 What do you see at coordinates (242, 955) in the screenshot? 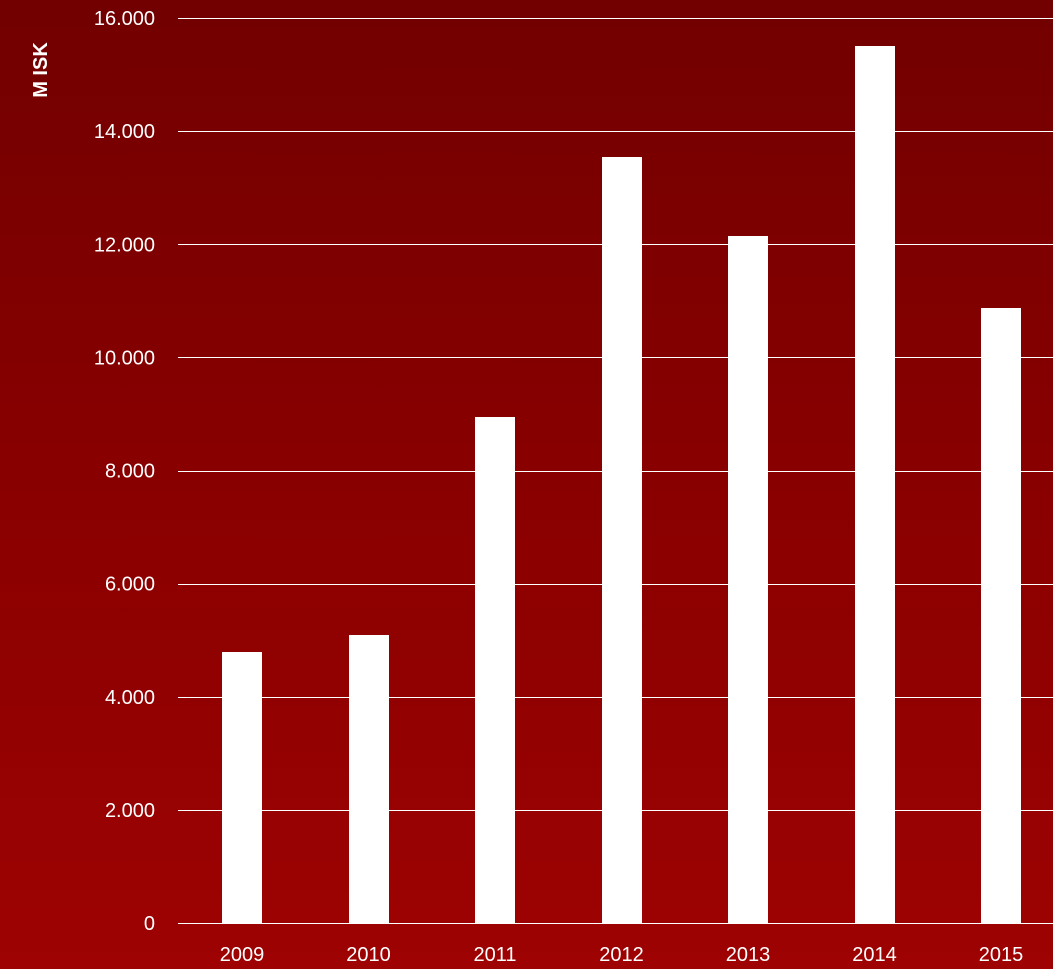
I see `x-tick-label: 2009` at bounding box center [242, 955].